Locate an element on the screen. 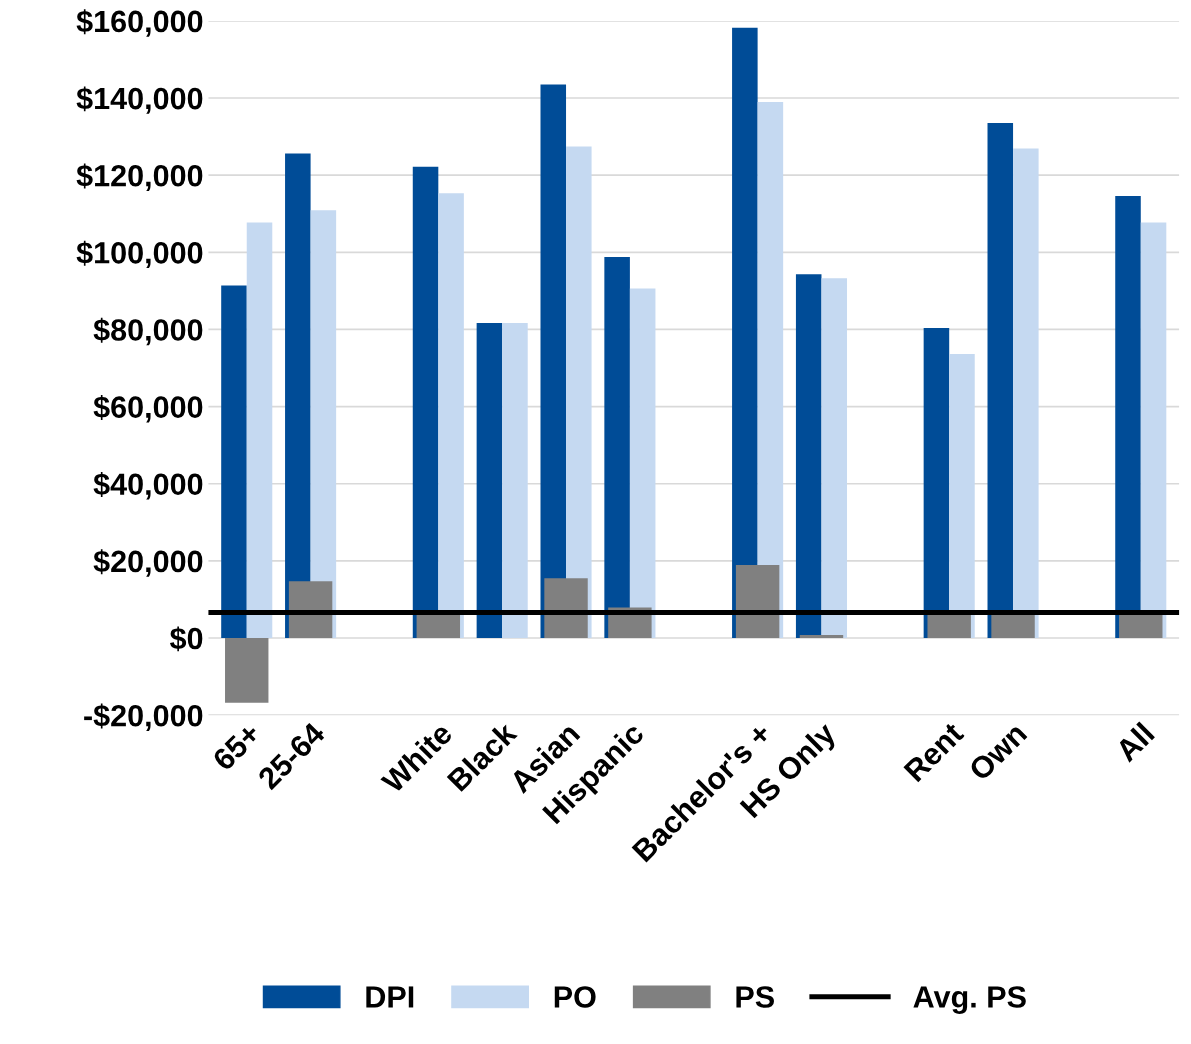 The width and height of the screenshot is (1191, 1044). y-tick-label: $60,000 is located at coordinates (148, 408).